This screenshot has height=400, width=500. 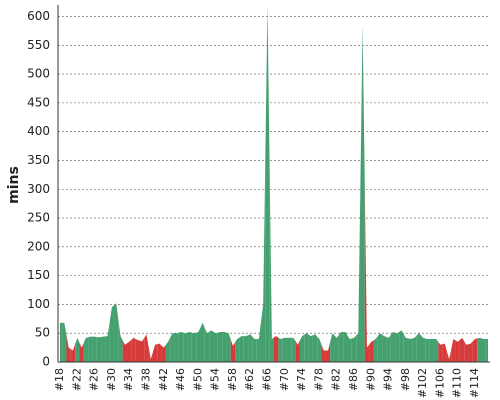 I want to click on y-tick-label: 400, so click(x=38, y=131).